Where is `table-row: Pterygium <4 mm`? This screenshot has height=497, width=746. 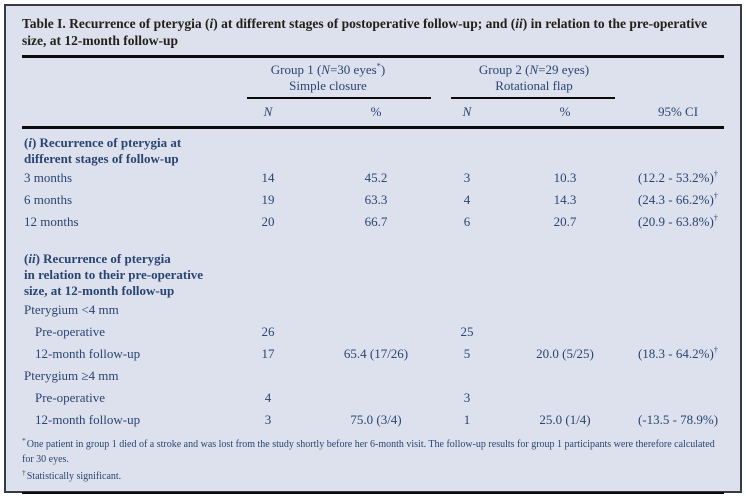
table-row: Pterygium <4 mm is located at coordinates (373, 310).